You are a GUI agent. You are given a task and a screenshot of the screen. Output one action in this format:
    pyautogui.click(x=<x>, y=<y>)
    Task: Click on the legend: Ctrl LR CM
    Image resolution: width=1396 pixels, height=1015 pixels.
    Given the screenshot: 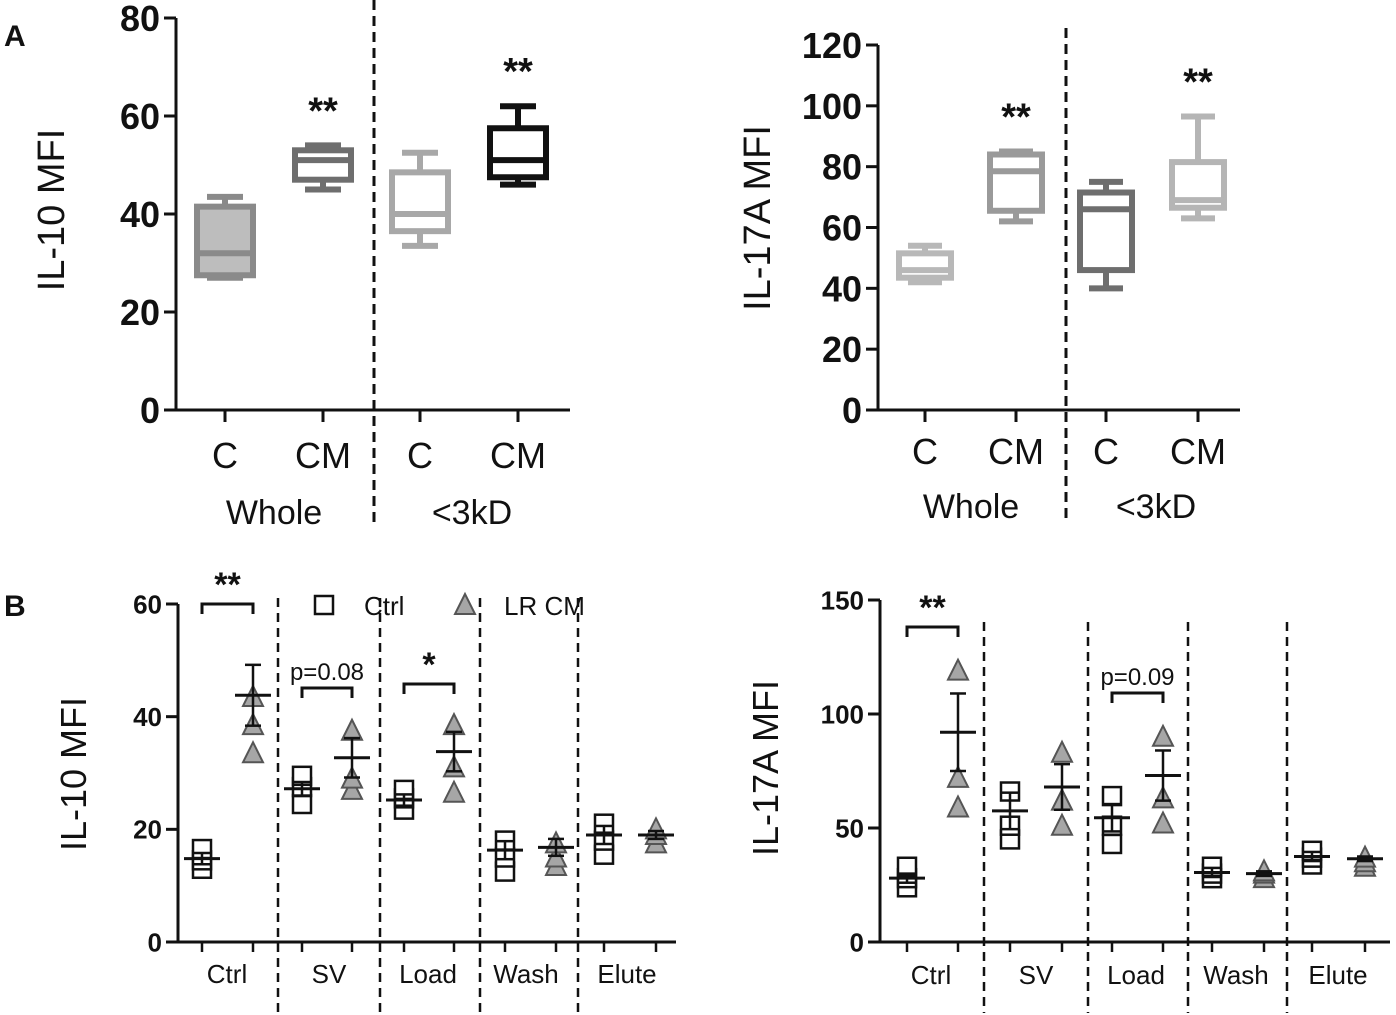 What is the action you would take?
    pyautogui.click(x=449, y=606)
    